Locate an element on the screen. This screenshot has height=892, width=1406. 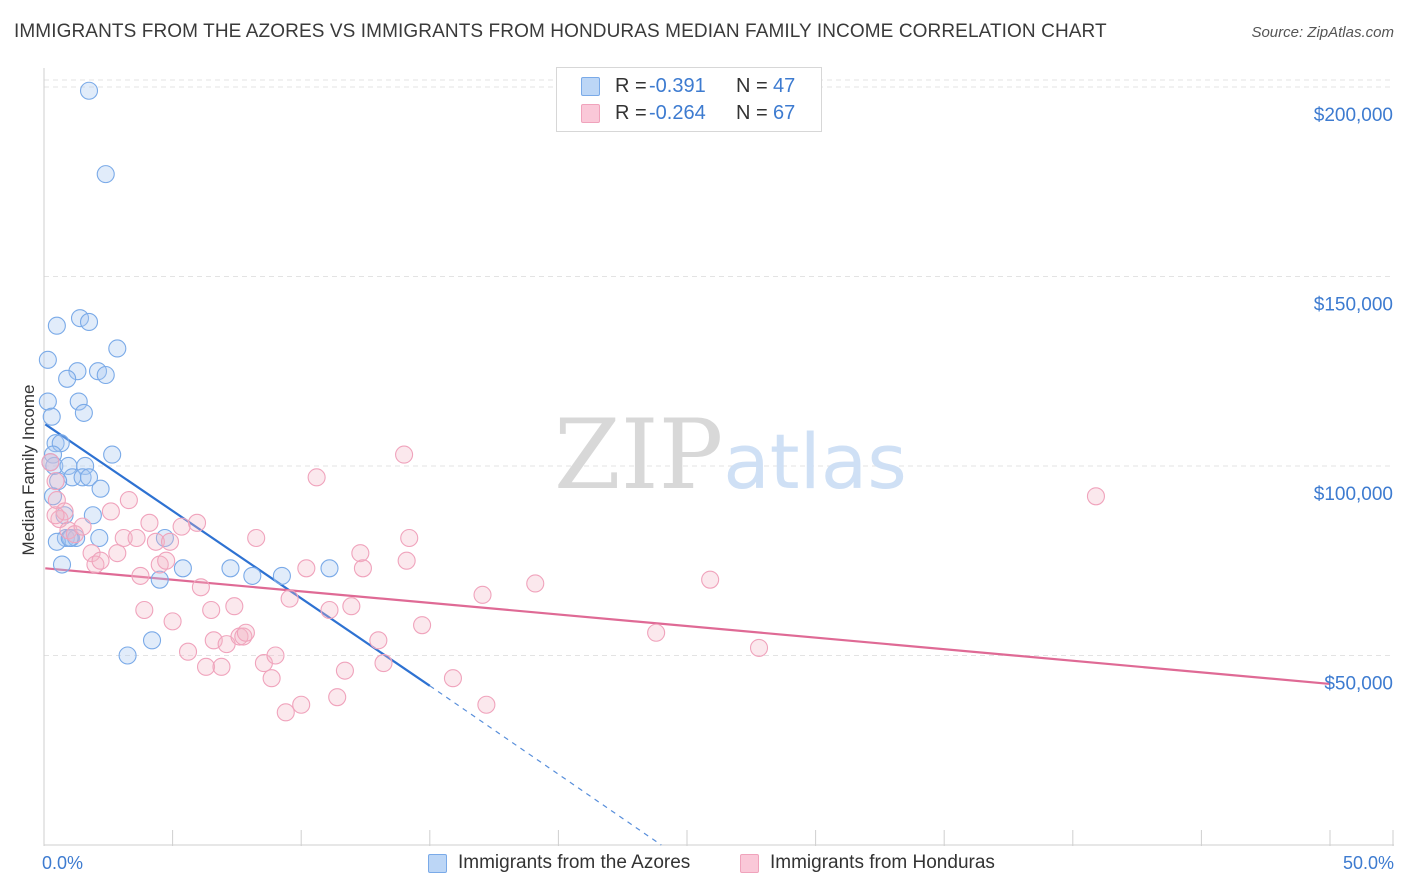
azores-swatch is located at coordinates (590, 86).